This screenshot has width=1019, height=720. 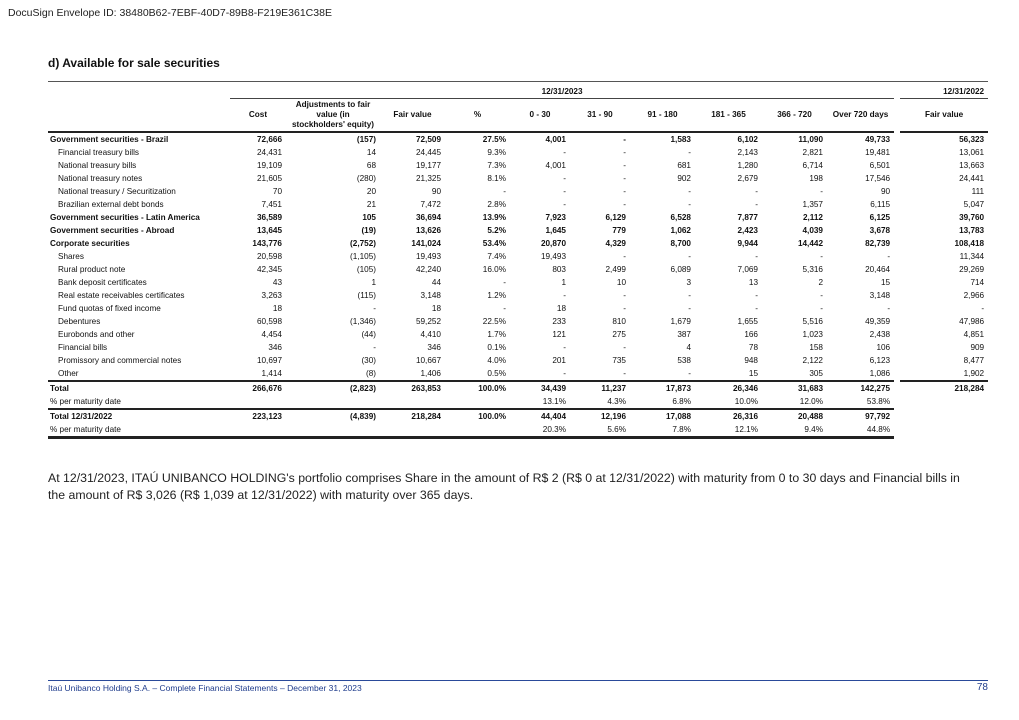 I want to click on table-cell: 681, so click(x=684, y=165).